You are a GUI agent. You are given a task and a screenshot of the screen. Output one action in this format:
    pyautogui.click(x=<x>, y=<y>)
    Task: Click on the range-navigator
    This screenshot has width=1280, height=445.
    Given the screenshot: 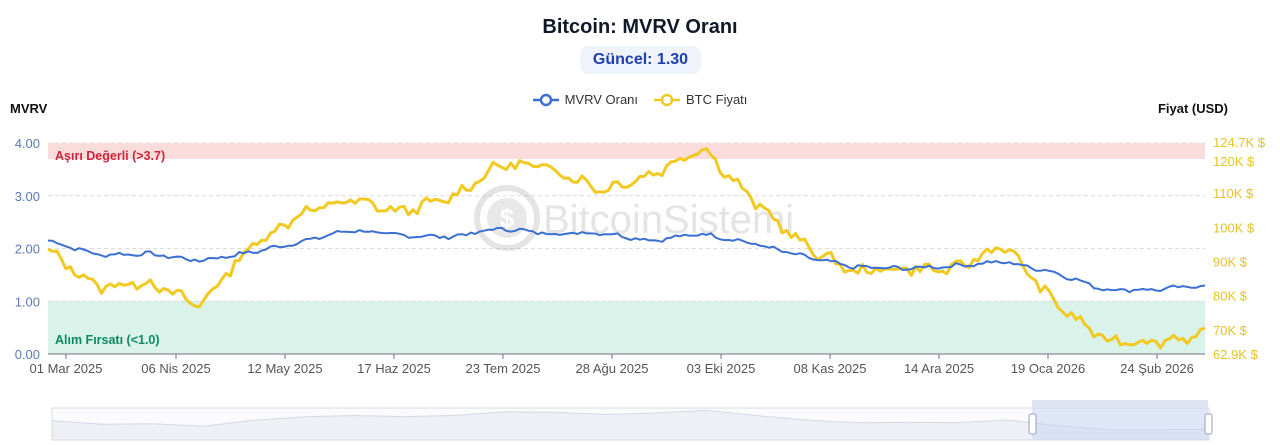 What is the action you would take?
    pyautogui.click(x=632, y=420)
    